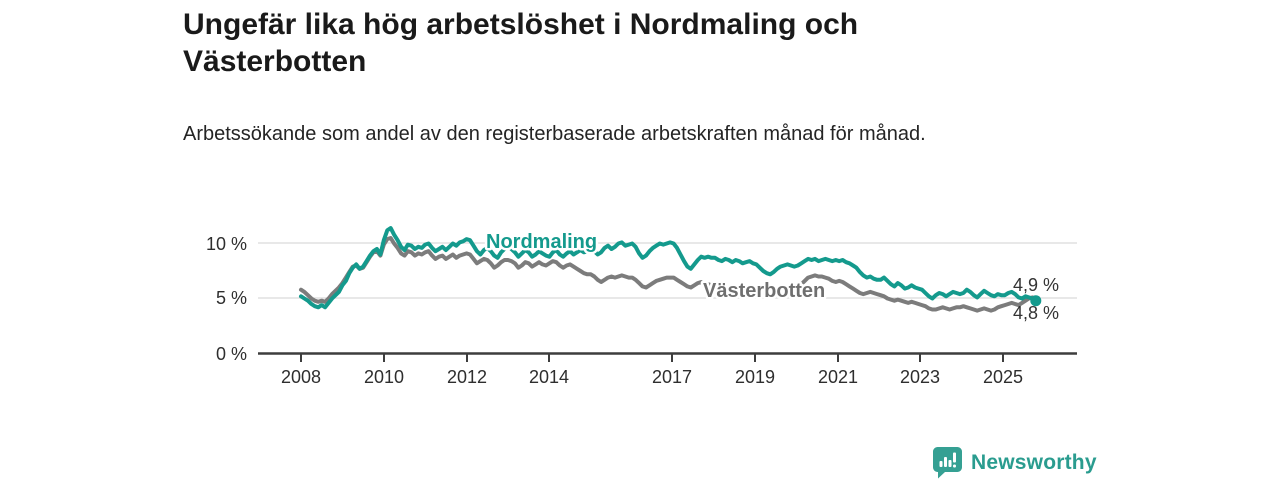 This screenshot has height=480, width=1280. What do you see at coordinates (231, 354) in the screenshot?
I see `y-axis-label-0: 0 %` at bounding box center [231, 354].